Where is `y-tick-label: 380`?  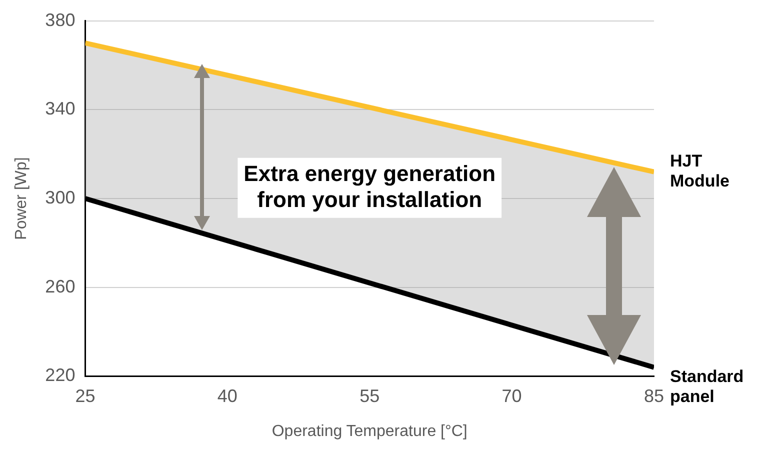 y-tick-label: 380 is located at coordinates (60, 20).